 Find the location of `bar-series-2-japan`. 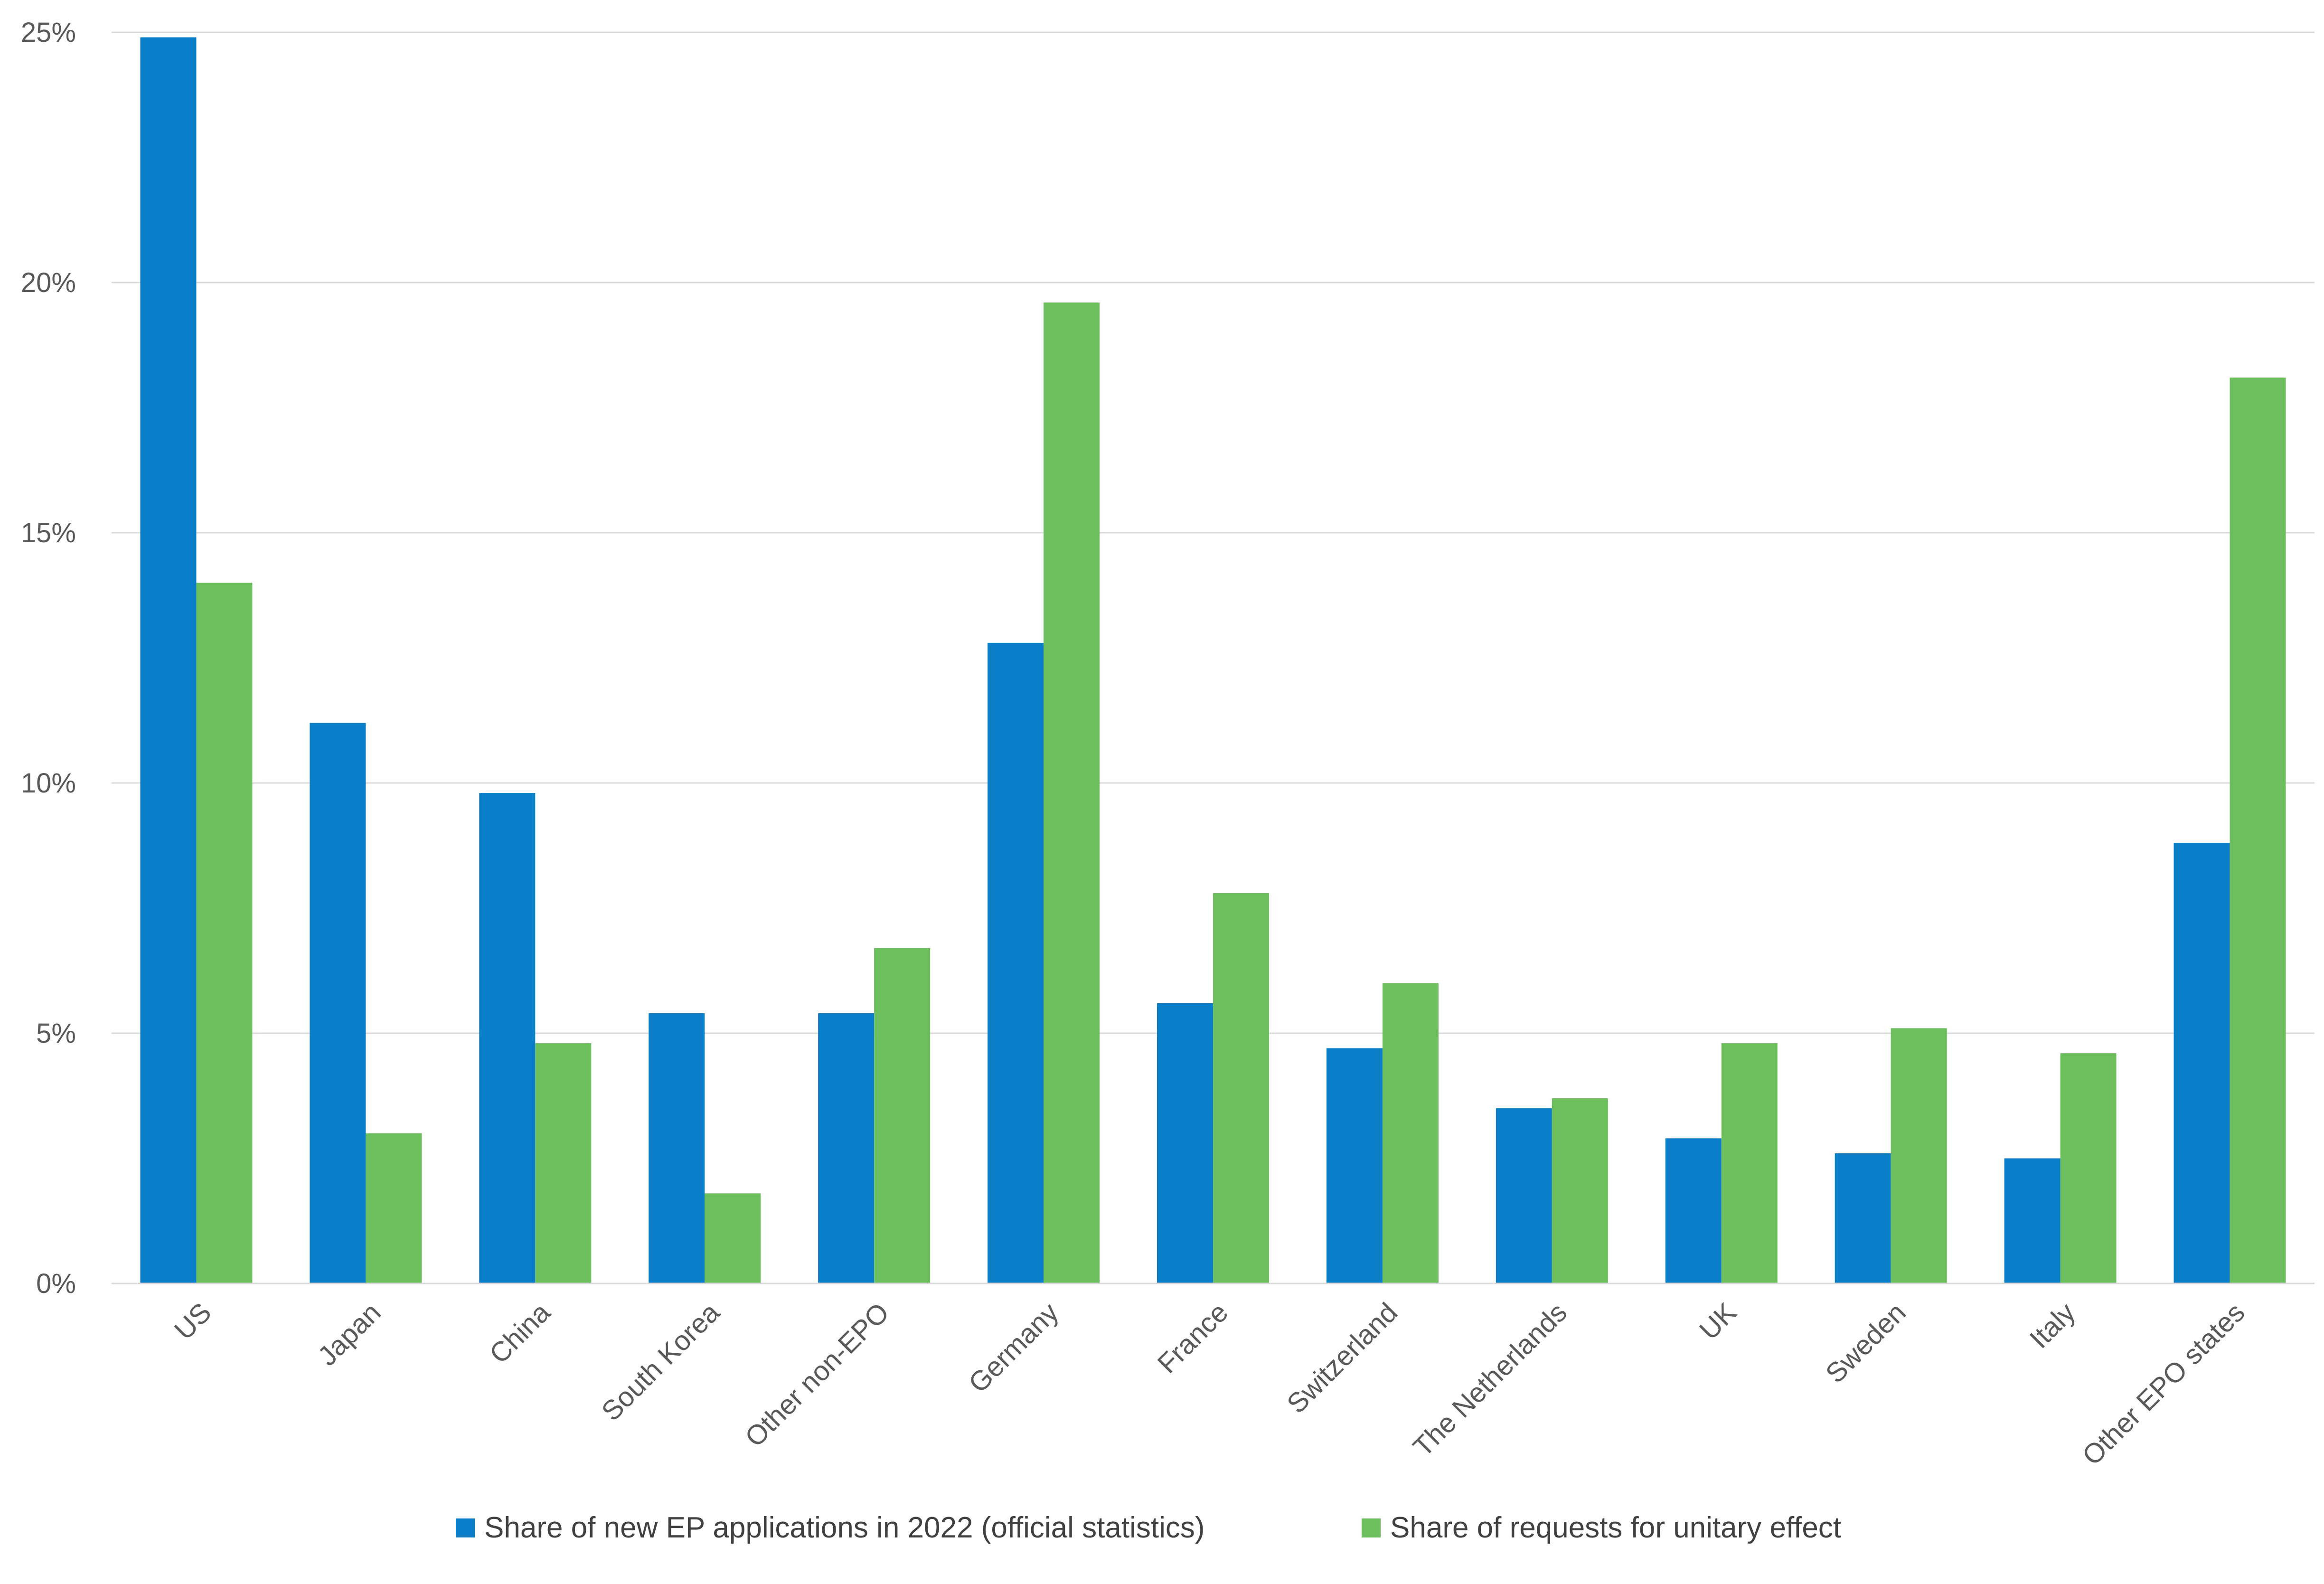

bar-series-2-japan is located at coordinates (394, 1208).